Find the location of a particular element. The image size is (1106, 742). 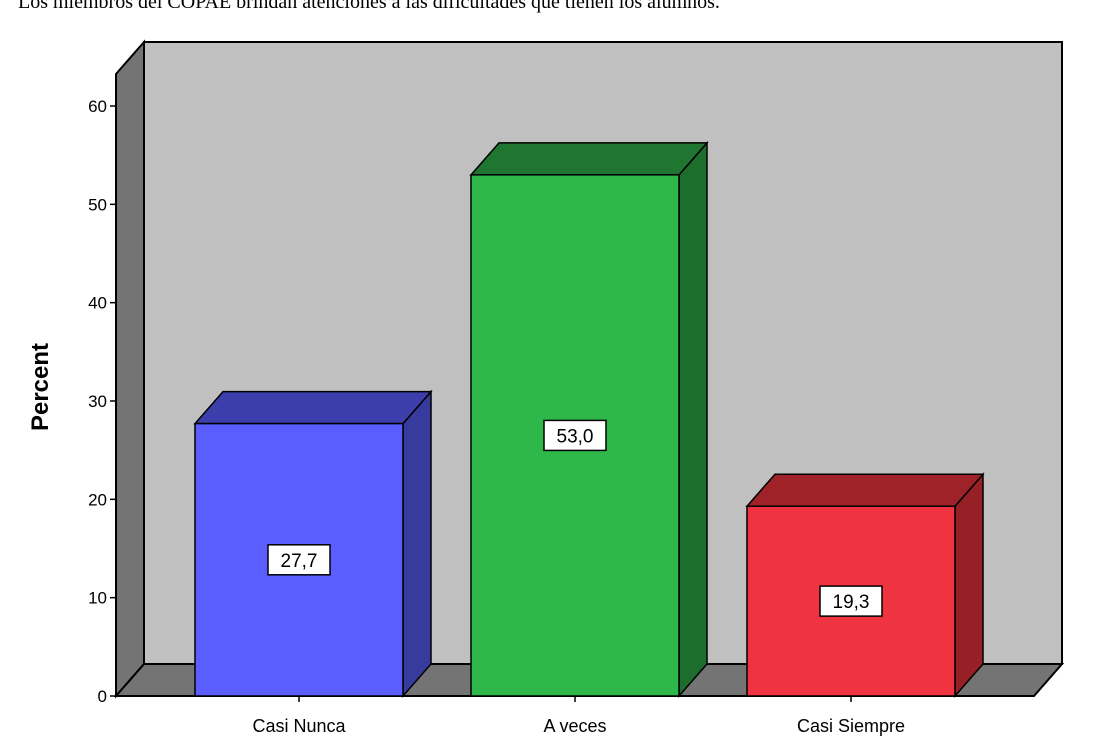

side-wall is located at coordinates (130, 369).